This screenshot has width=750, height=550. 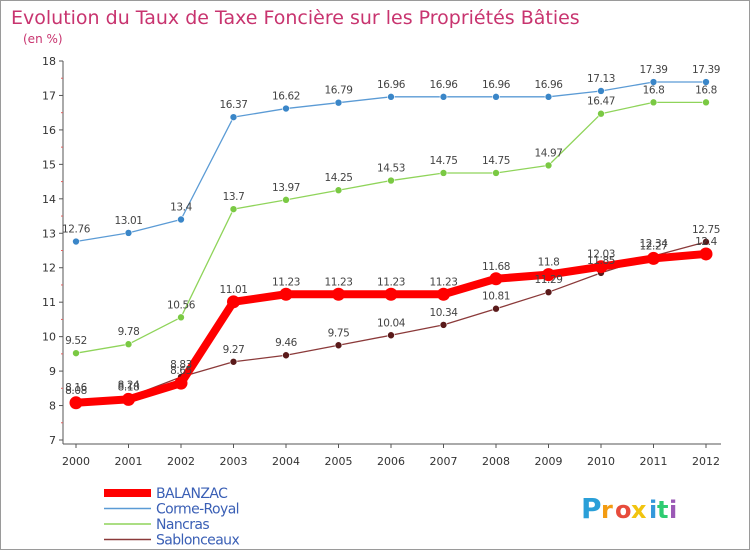 I want to click on y-tick-label: 10, so click(x=49, y=337).